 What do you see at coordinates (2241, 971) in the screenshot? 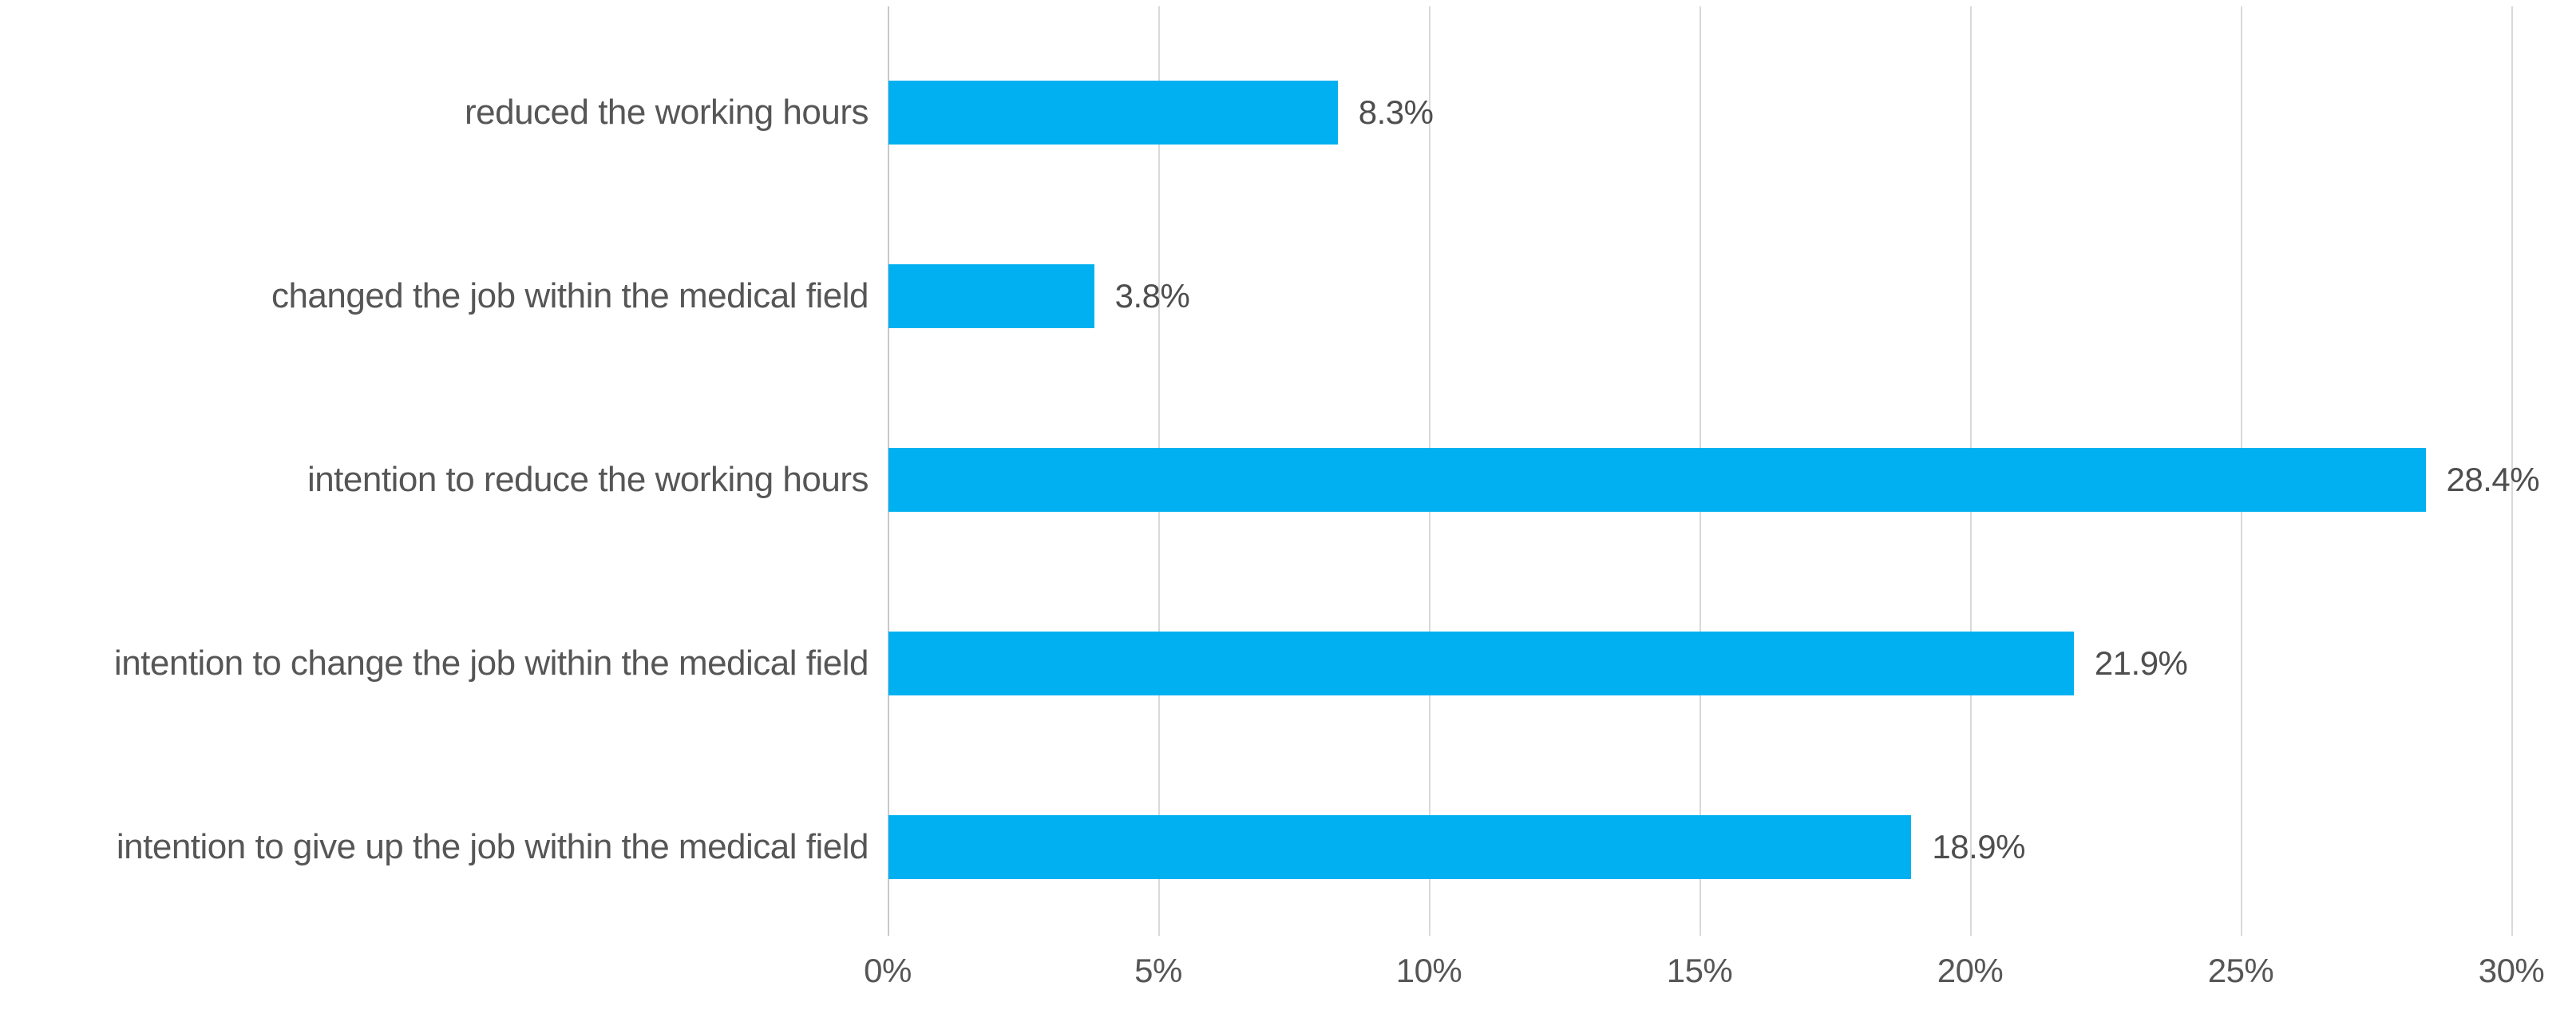
I see `x-tick-label: 25%` at bounding box center [2241, 971].